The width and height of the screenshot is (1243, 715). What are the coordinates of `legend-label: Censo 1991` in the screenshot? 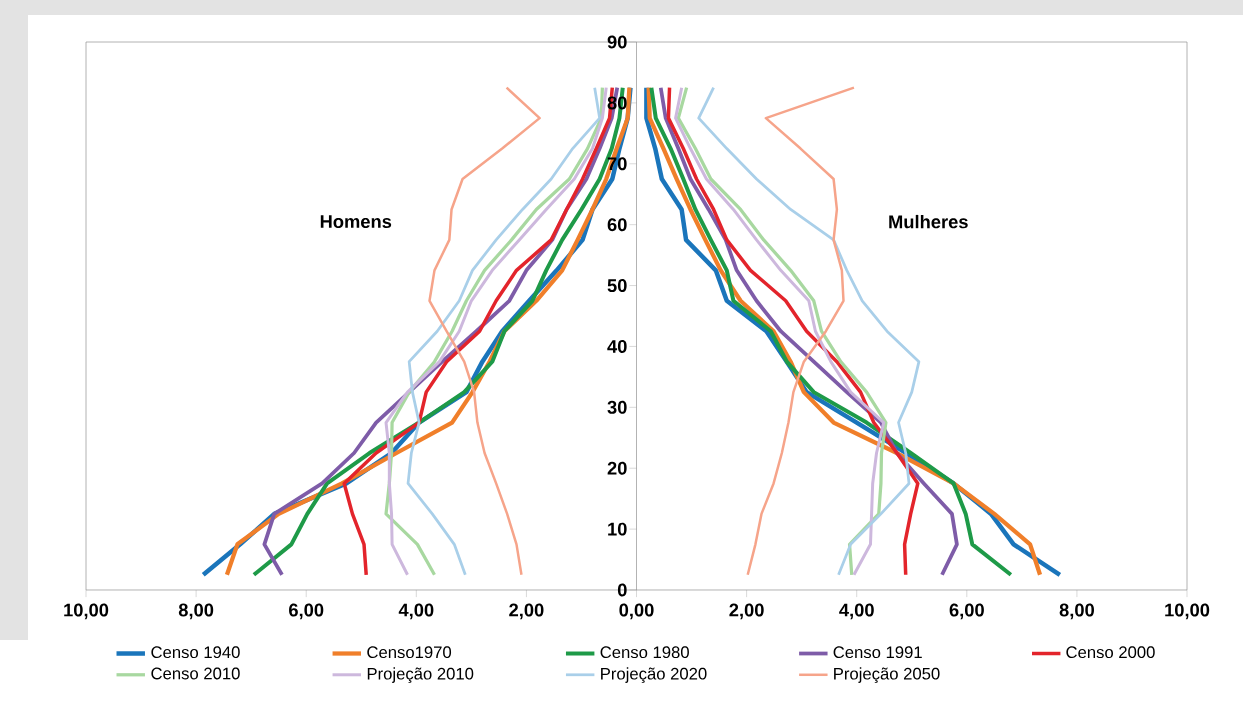 It's located at (877, 652).